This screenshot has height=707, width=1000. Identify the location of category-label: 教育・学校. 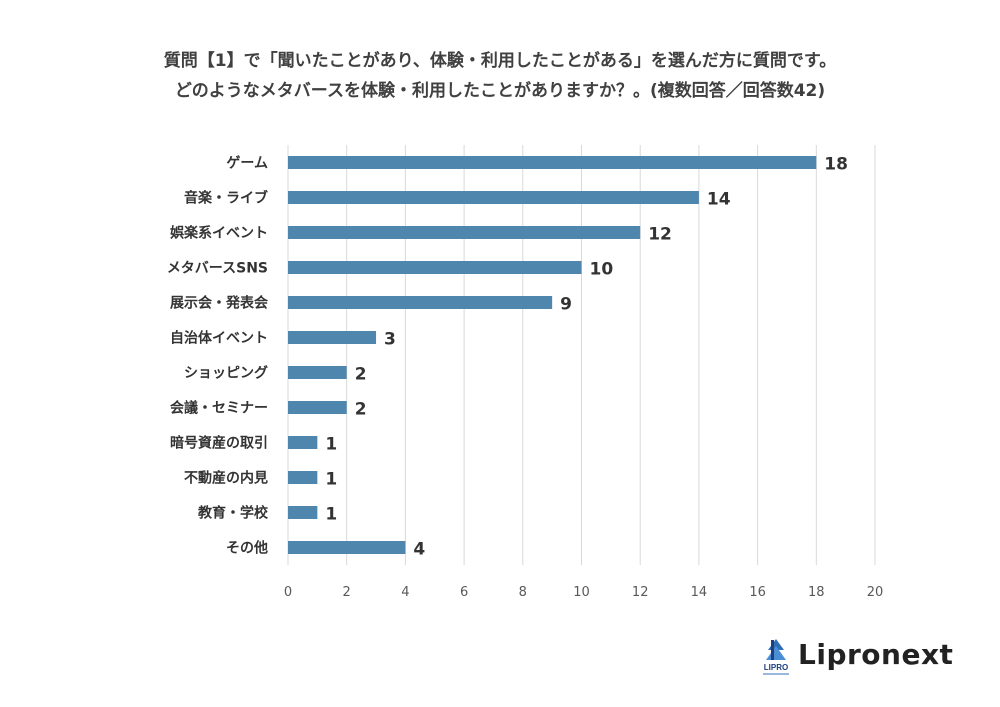
(233, 513).